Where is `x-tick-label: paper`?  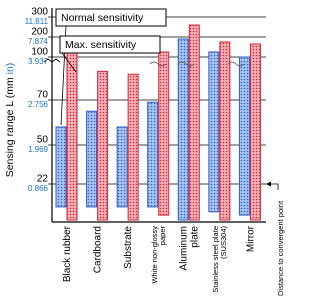 x-tick-label: paper is located at coordinates (162, 236).